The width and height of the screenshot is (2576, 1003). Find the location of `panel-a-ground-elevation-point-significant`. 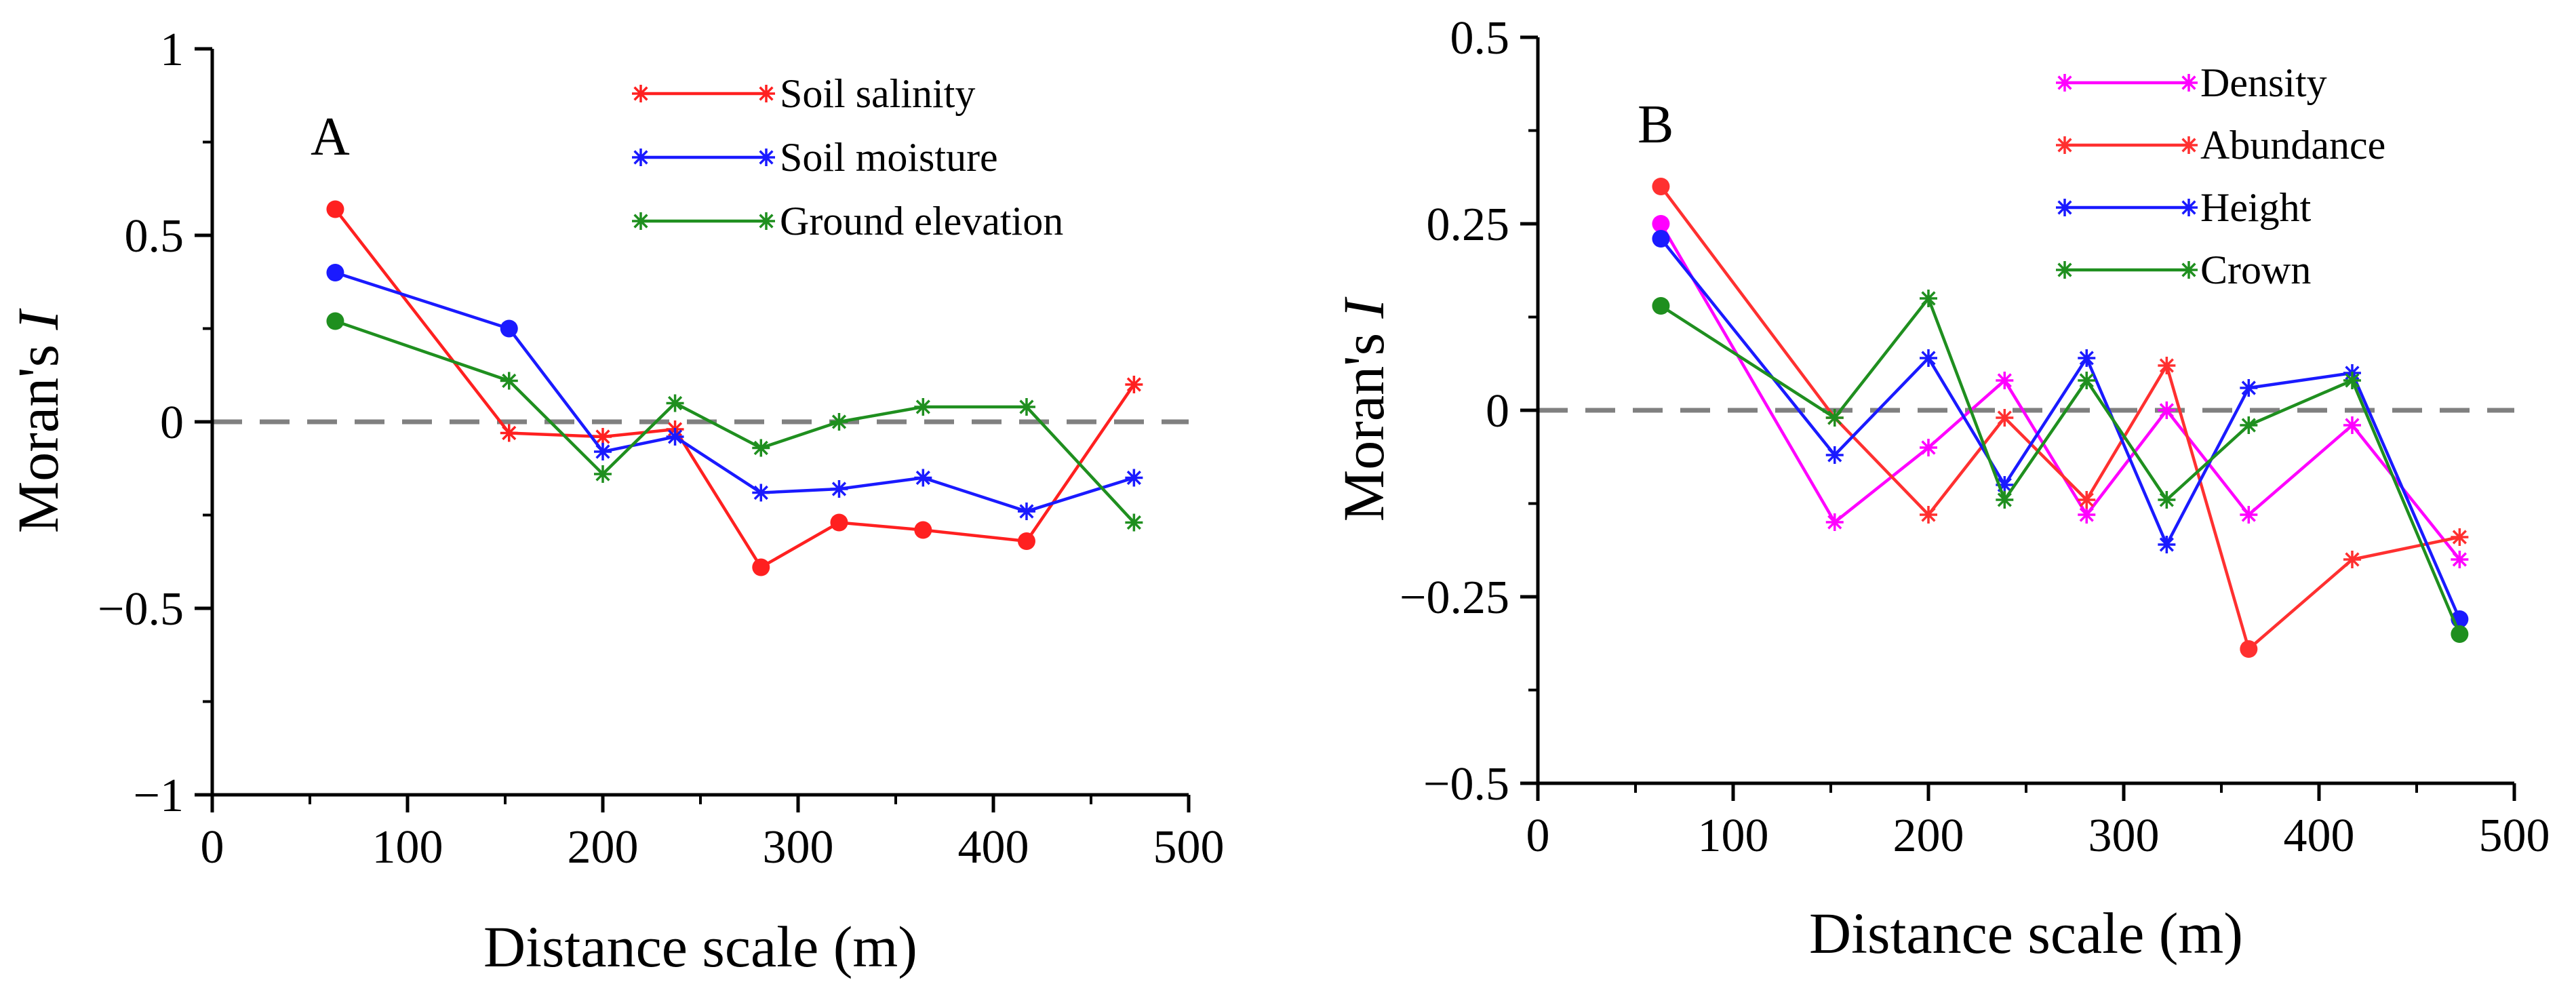

panel-a-ground-elevation-point-significant is located at coordinates (335, 321).